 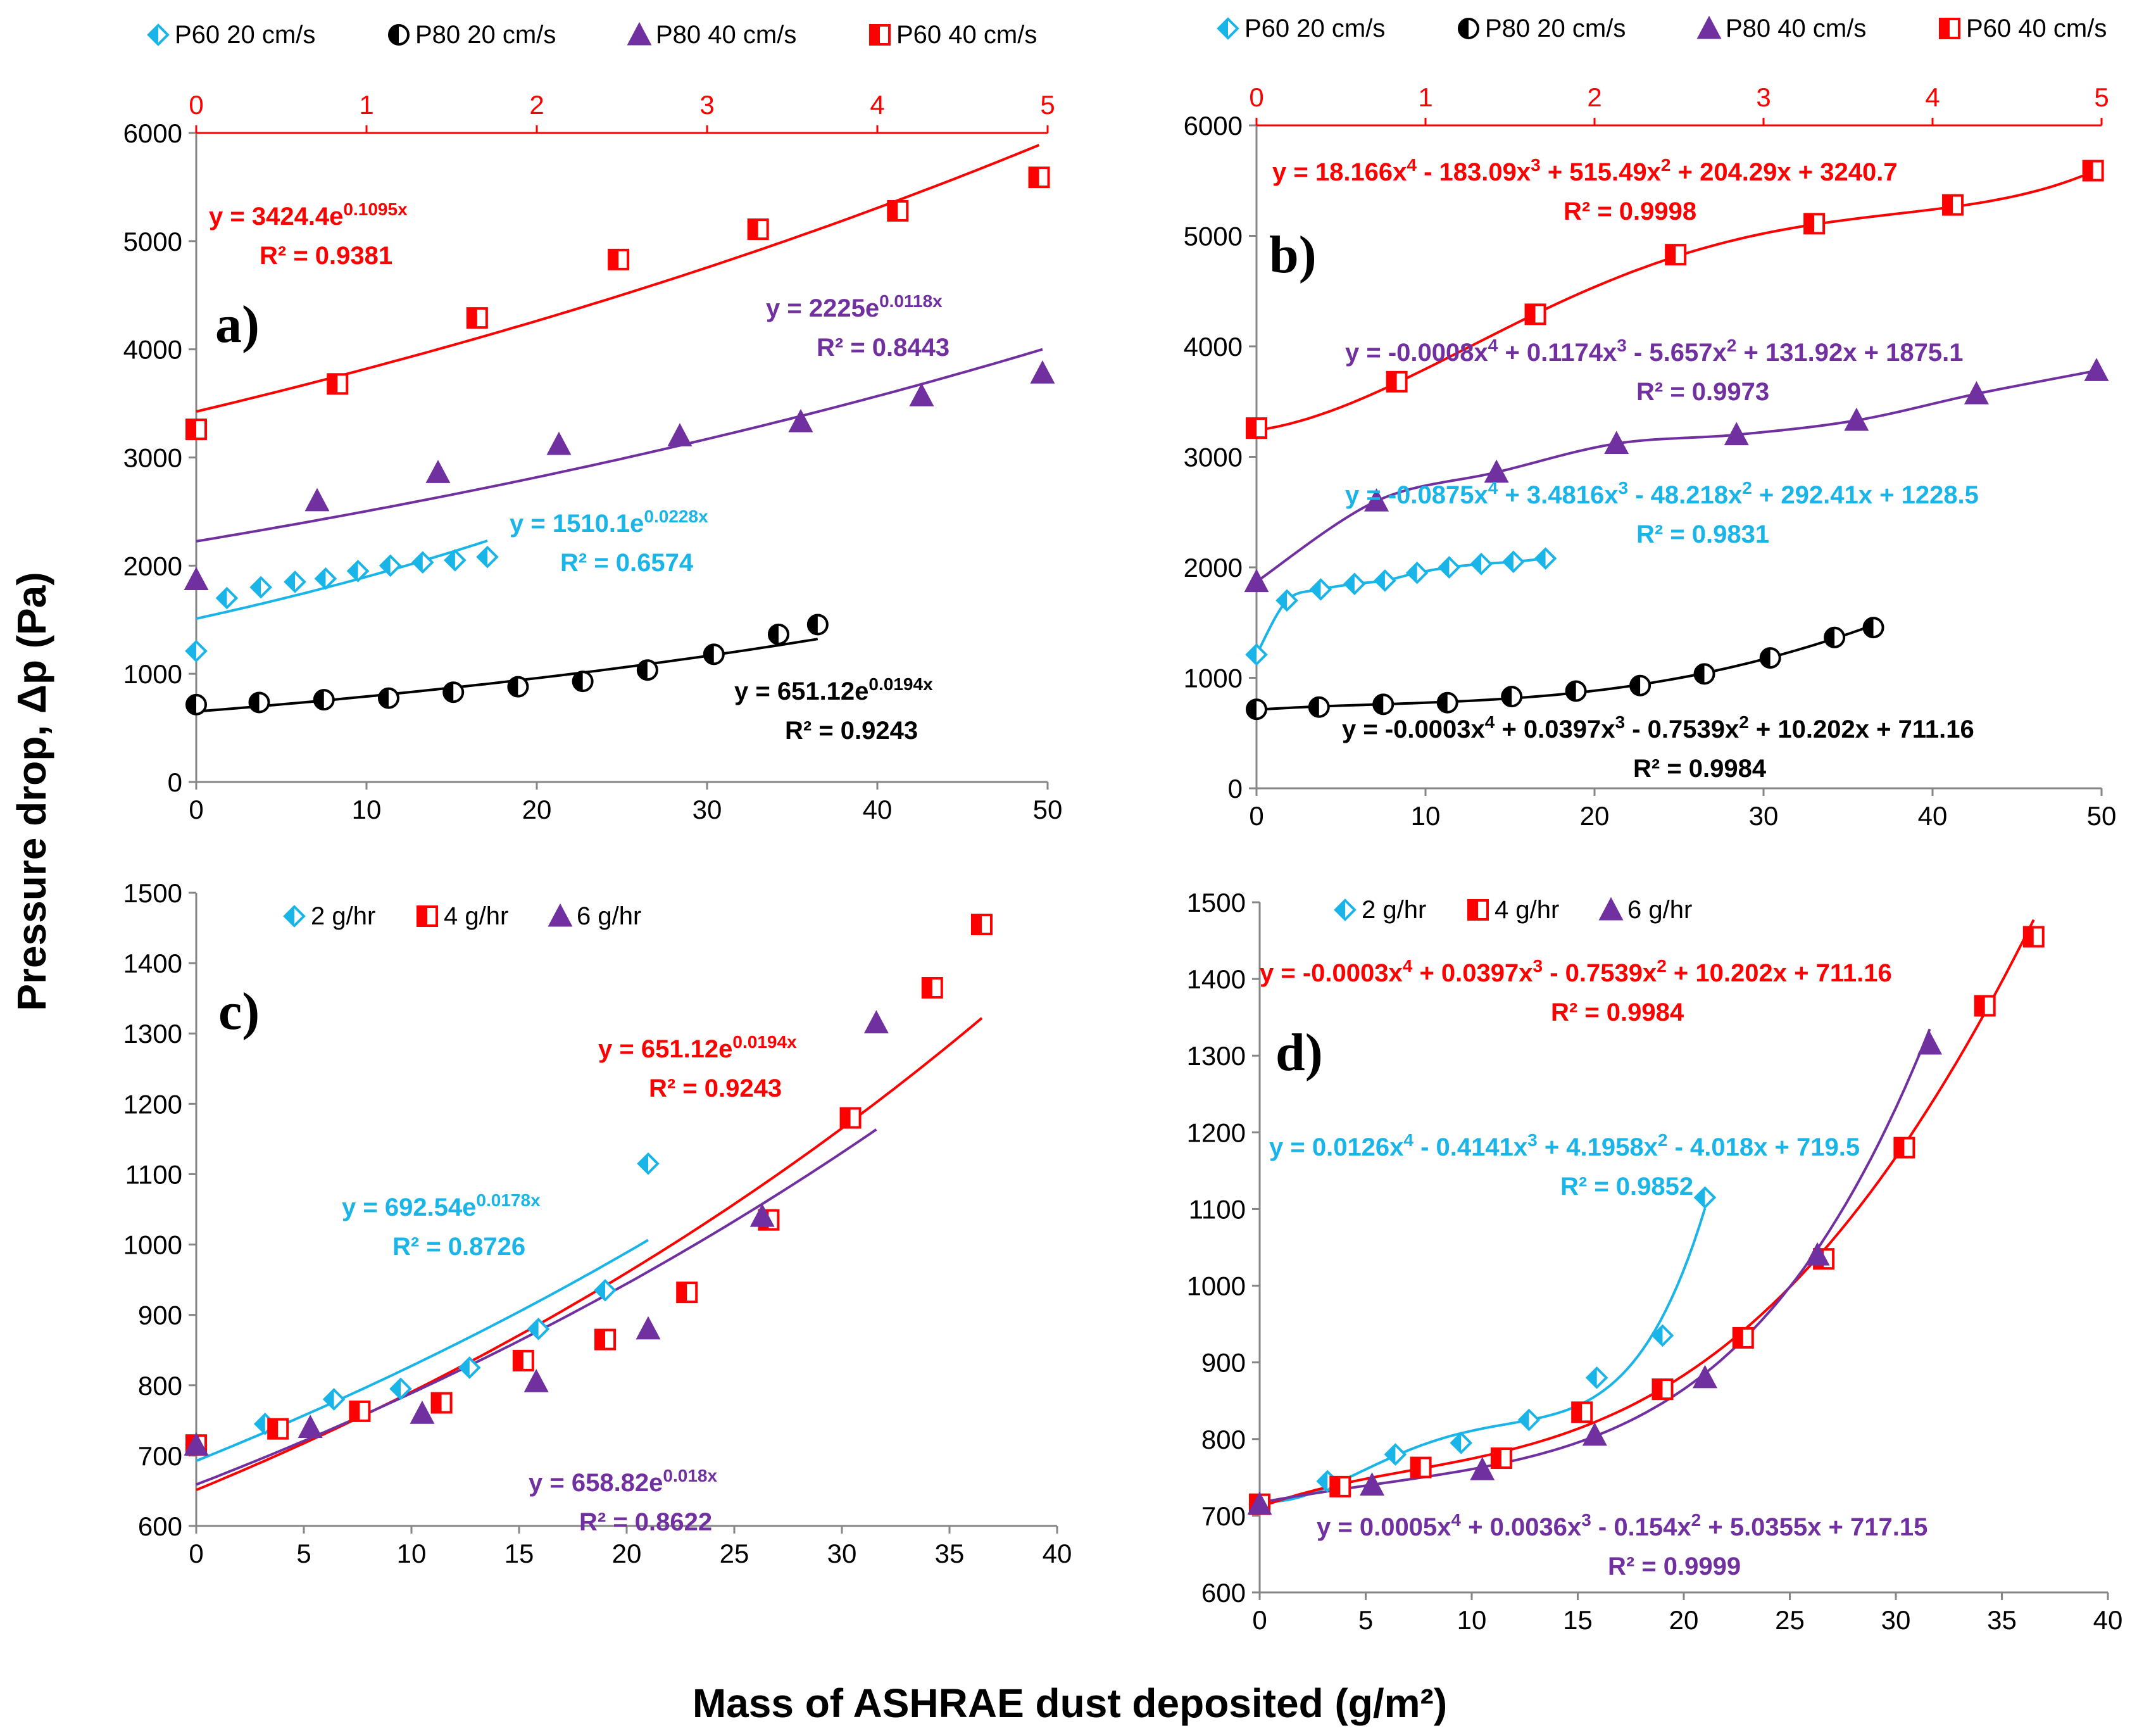 I want to click on exponent: 4, so click(x=1490, y=722).